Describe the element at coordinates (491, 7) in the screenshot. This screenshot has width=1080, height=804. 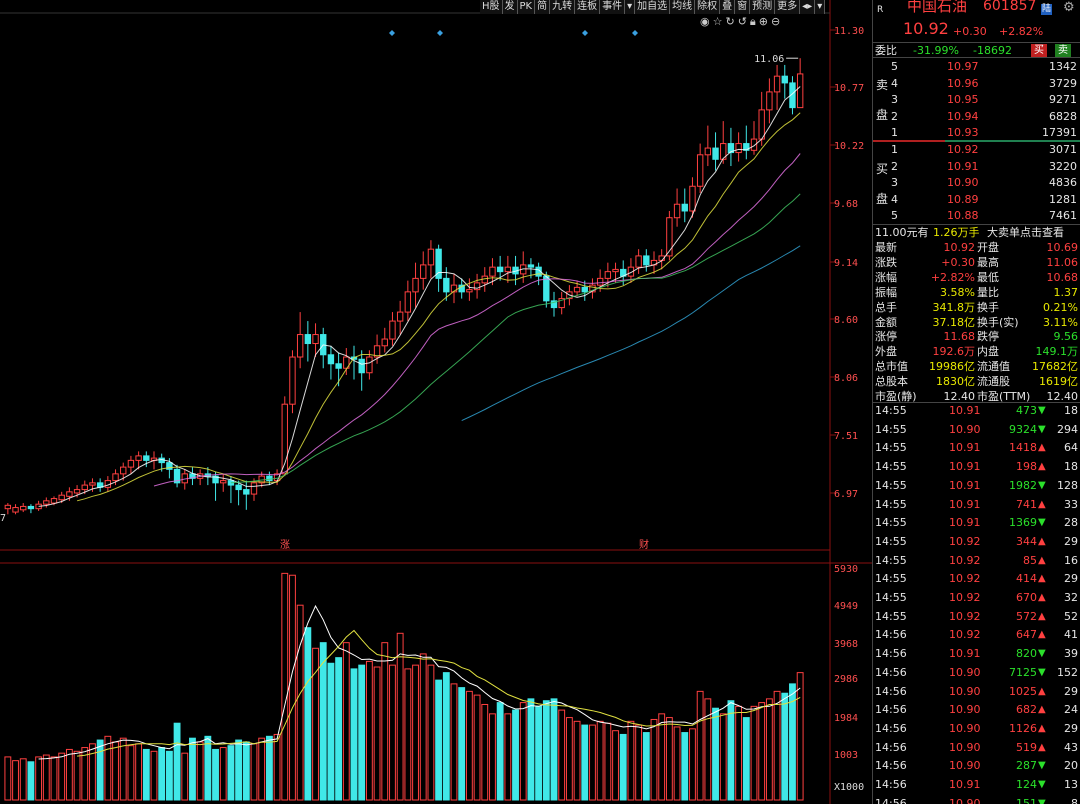
I see `toolbar-item-0: H股` at that location.